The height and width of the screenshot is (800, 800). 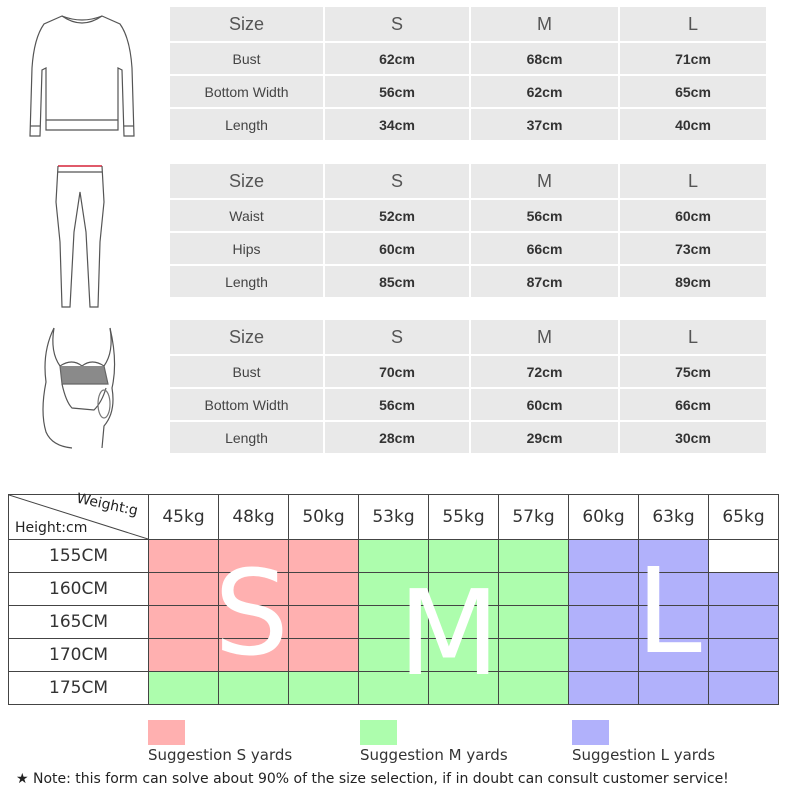 I want to click on table-row: Waist 52cm 56cm 60cm, so click(x=468, y=215).